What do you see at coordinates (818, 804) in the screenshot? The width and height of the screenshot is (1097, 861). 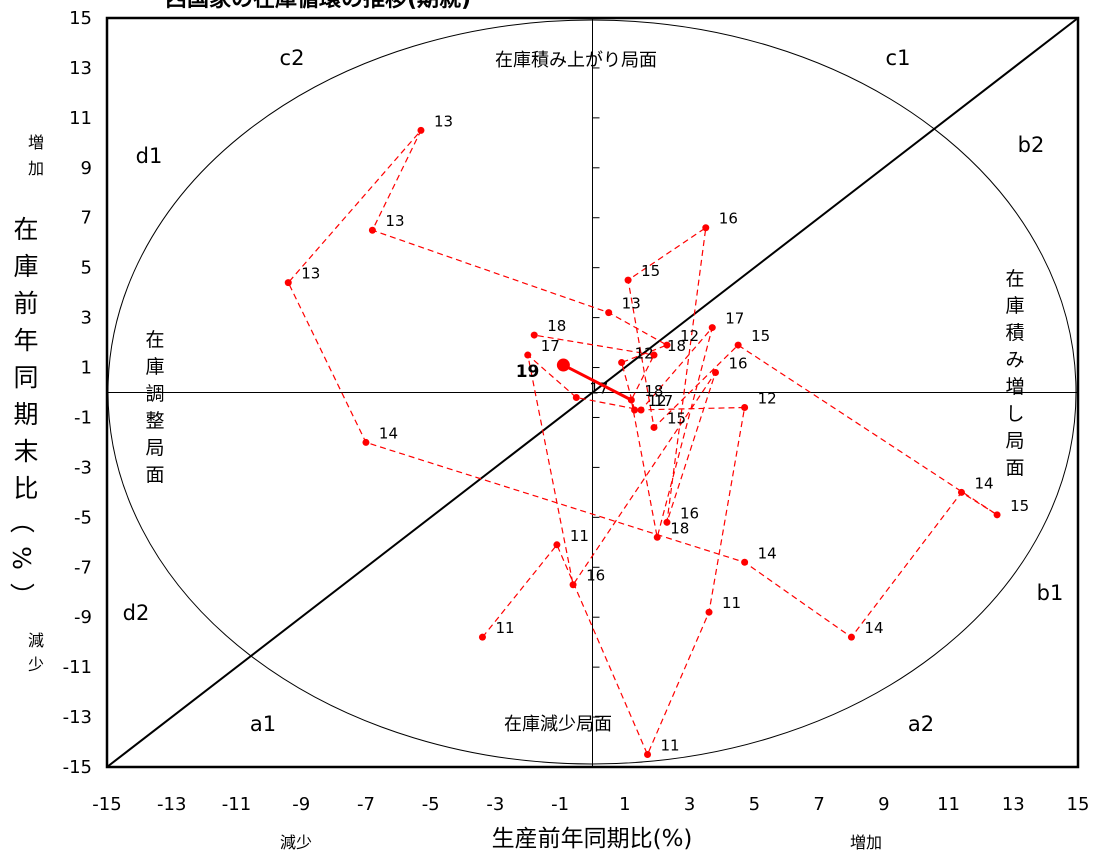 I see `x-tick-label: 7` at bounding box center [818, 804].